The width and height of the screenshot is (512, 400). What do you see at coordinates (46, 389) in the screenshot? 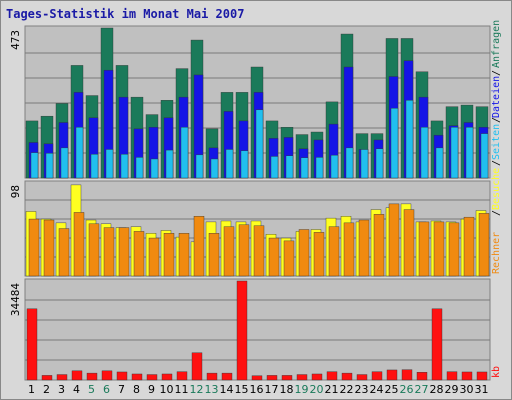
I see `x-axis-day-label: 2` at bounding box center [46, 389].